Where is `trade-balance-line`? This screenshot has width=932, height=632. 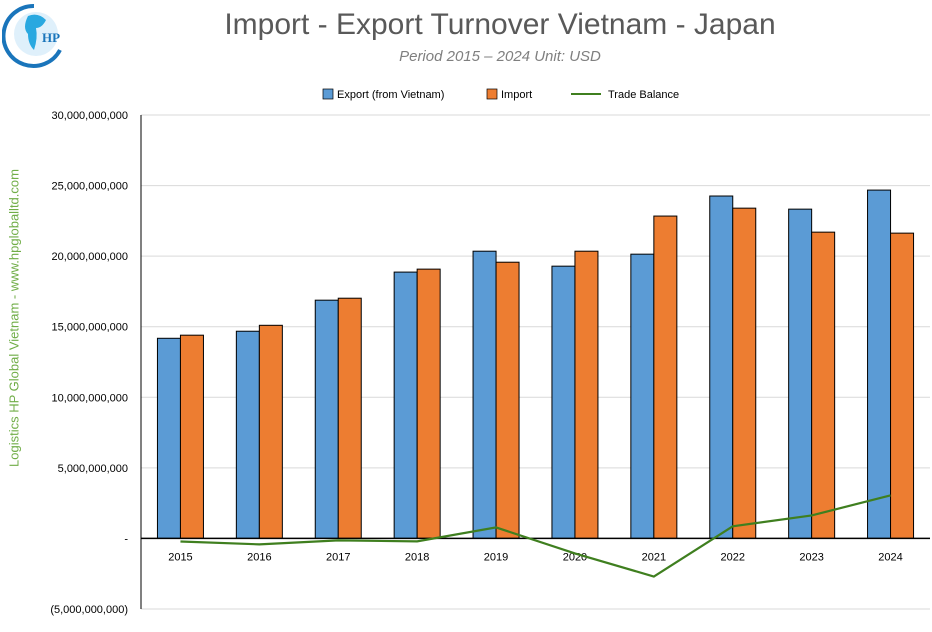
trade-balance-line is located at coordinates (535, 536).